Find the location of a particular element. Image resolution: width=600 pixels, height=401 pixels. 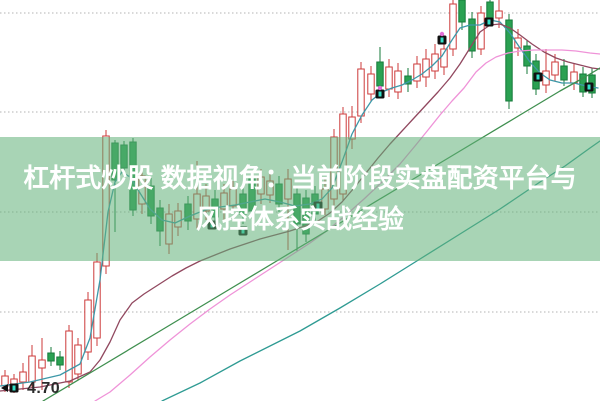

headline-line-2: 风控体系实战经验 is located at coordinates (299, 219).